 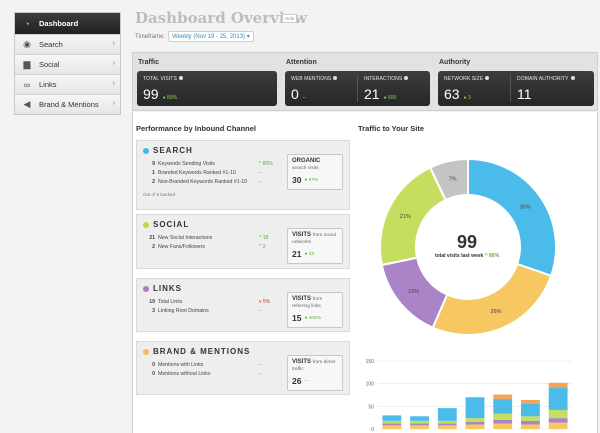 What do you see at coordinates (453, 180) in the screenshot?
I see `slice-label: 7%` at bounding box center [453, 180].